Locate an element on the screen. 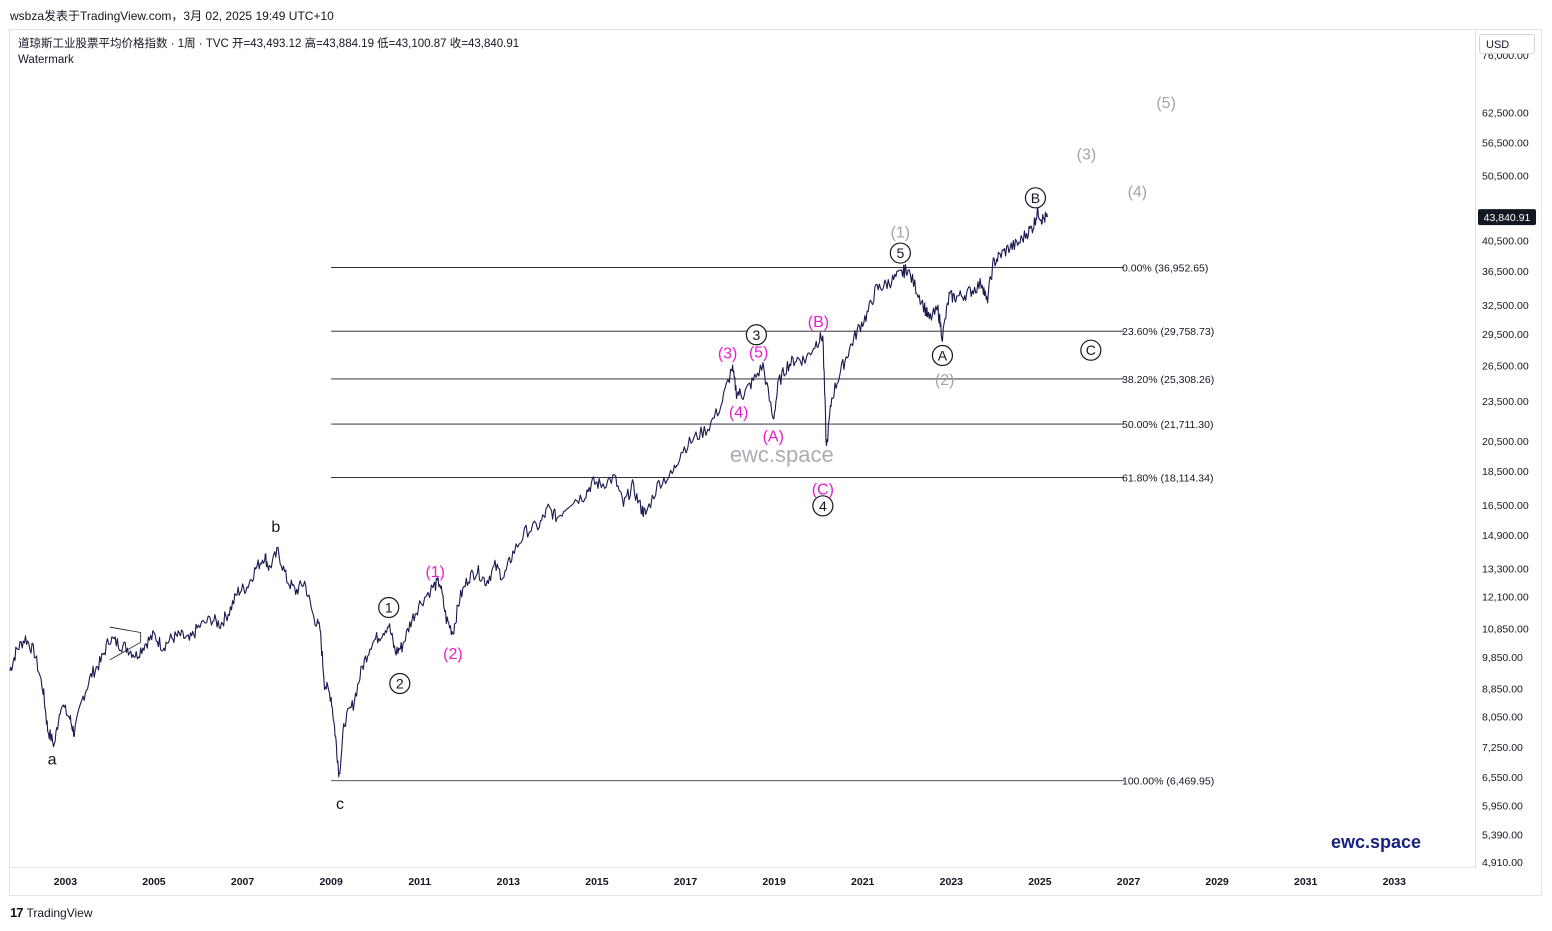  time-tick-label: 2031 is located at coordinates (1306, 882).